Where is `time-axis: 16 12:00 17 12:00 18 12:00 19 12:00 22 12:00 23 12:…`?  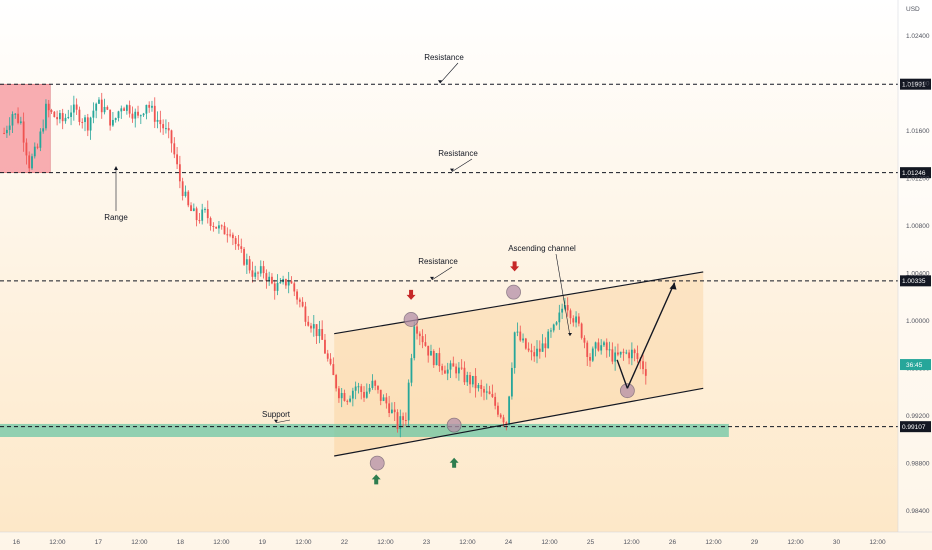 time-axis: 16 12:00 17 12:00 18 12:00 19 12:00 22 12:00 23 12:… is located at coordinates (449, 542).